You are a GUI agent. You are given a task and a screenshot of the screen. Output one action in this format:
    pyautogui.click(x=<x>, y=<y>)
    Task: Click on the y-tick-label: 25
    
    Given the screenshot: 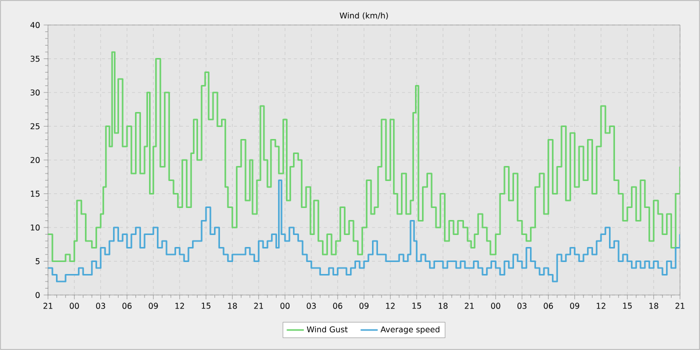 What is the action you would take?
    pyautogui.click(x=35, y=126)
    